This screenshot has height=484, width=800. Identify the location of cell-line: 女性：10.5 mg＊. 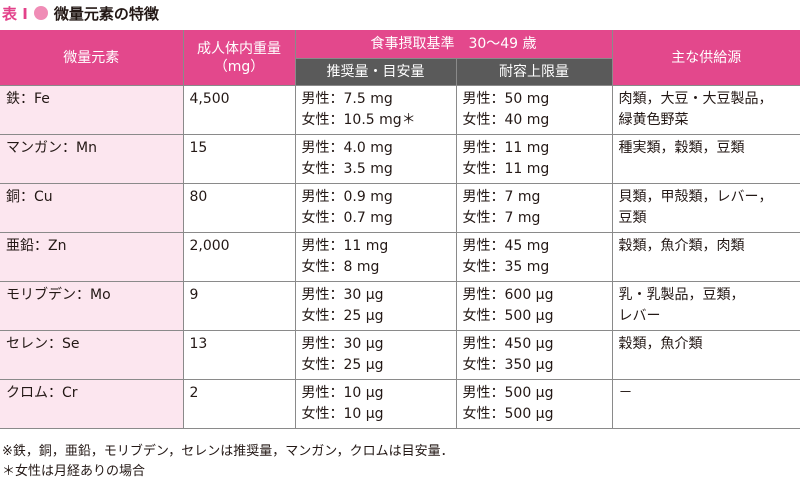
(358, 120).